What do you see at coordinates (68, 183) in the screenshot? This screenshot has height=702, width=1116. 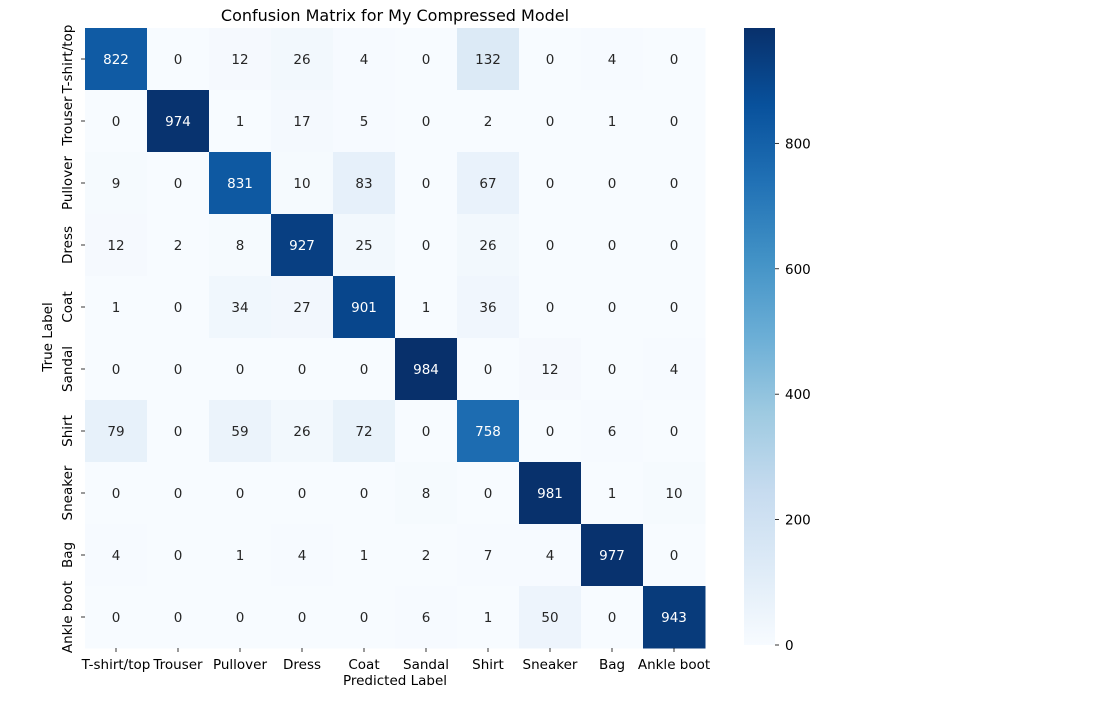 I see `y-tick-label: Pullover` at bounding box center [68, 183].